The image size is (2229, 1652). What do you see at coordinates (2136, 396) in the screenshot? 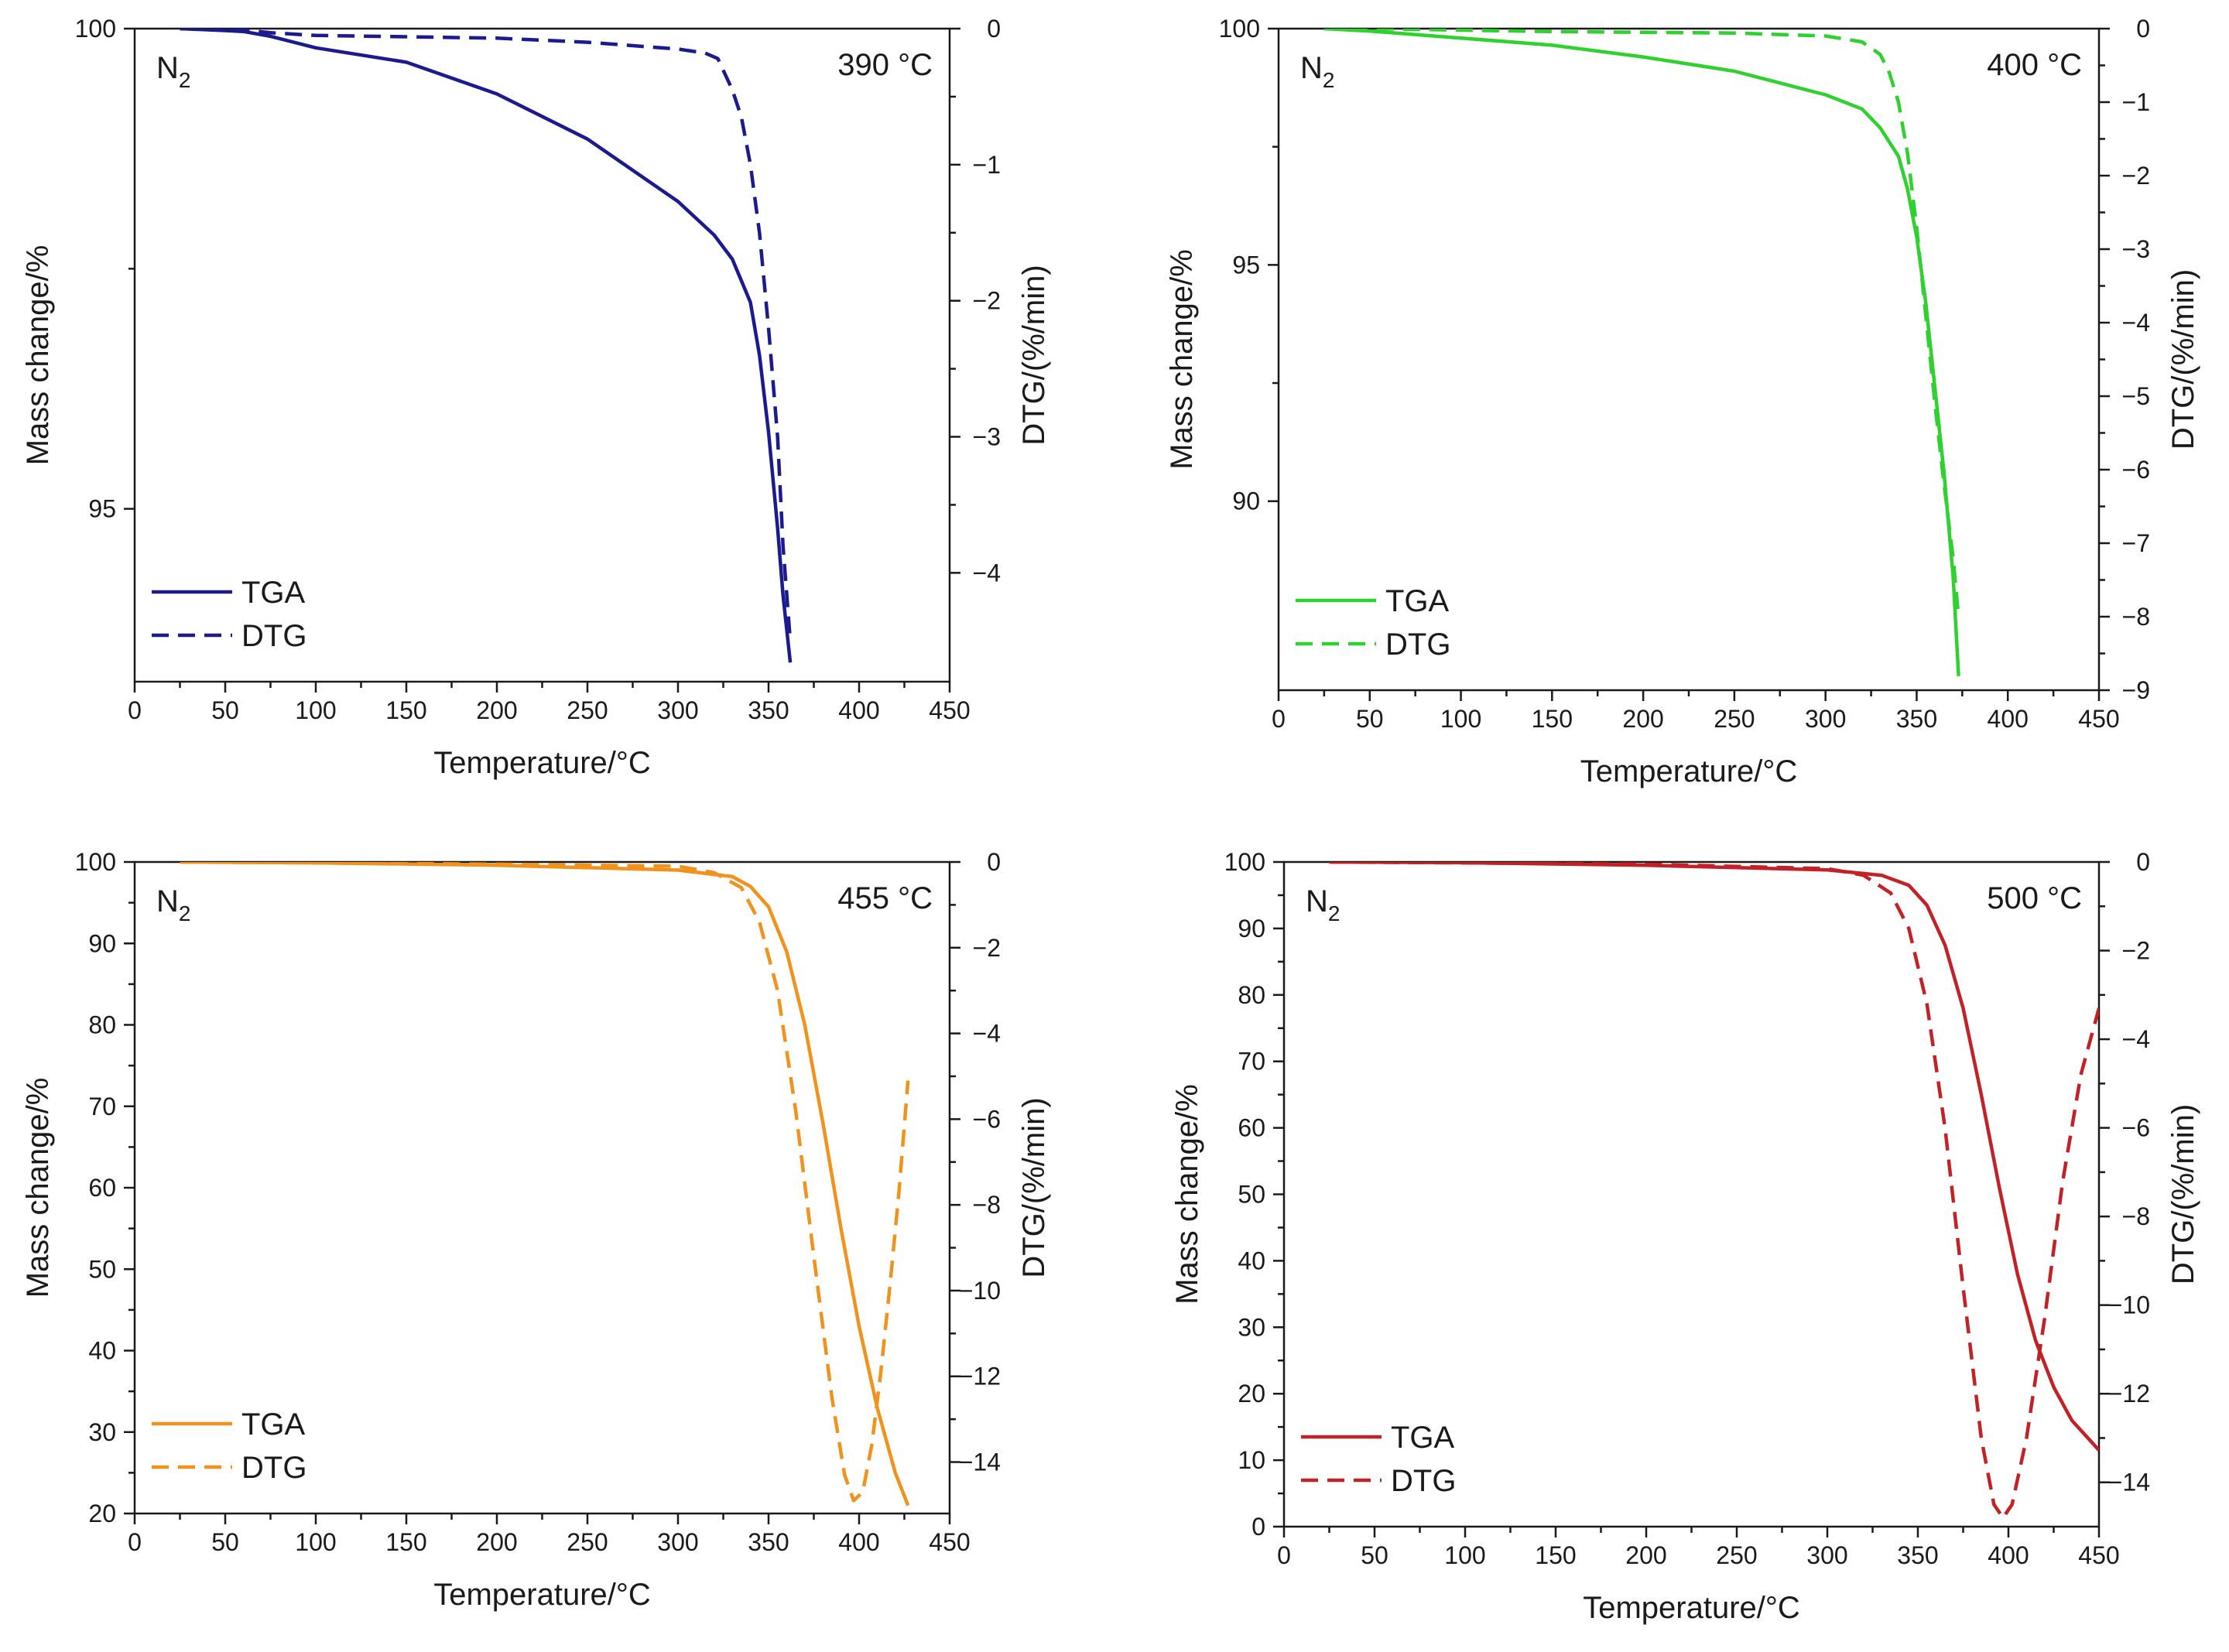
I see `y2-tick-label: −5` at bounding box center [2136, 396].